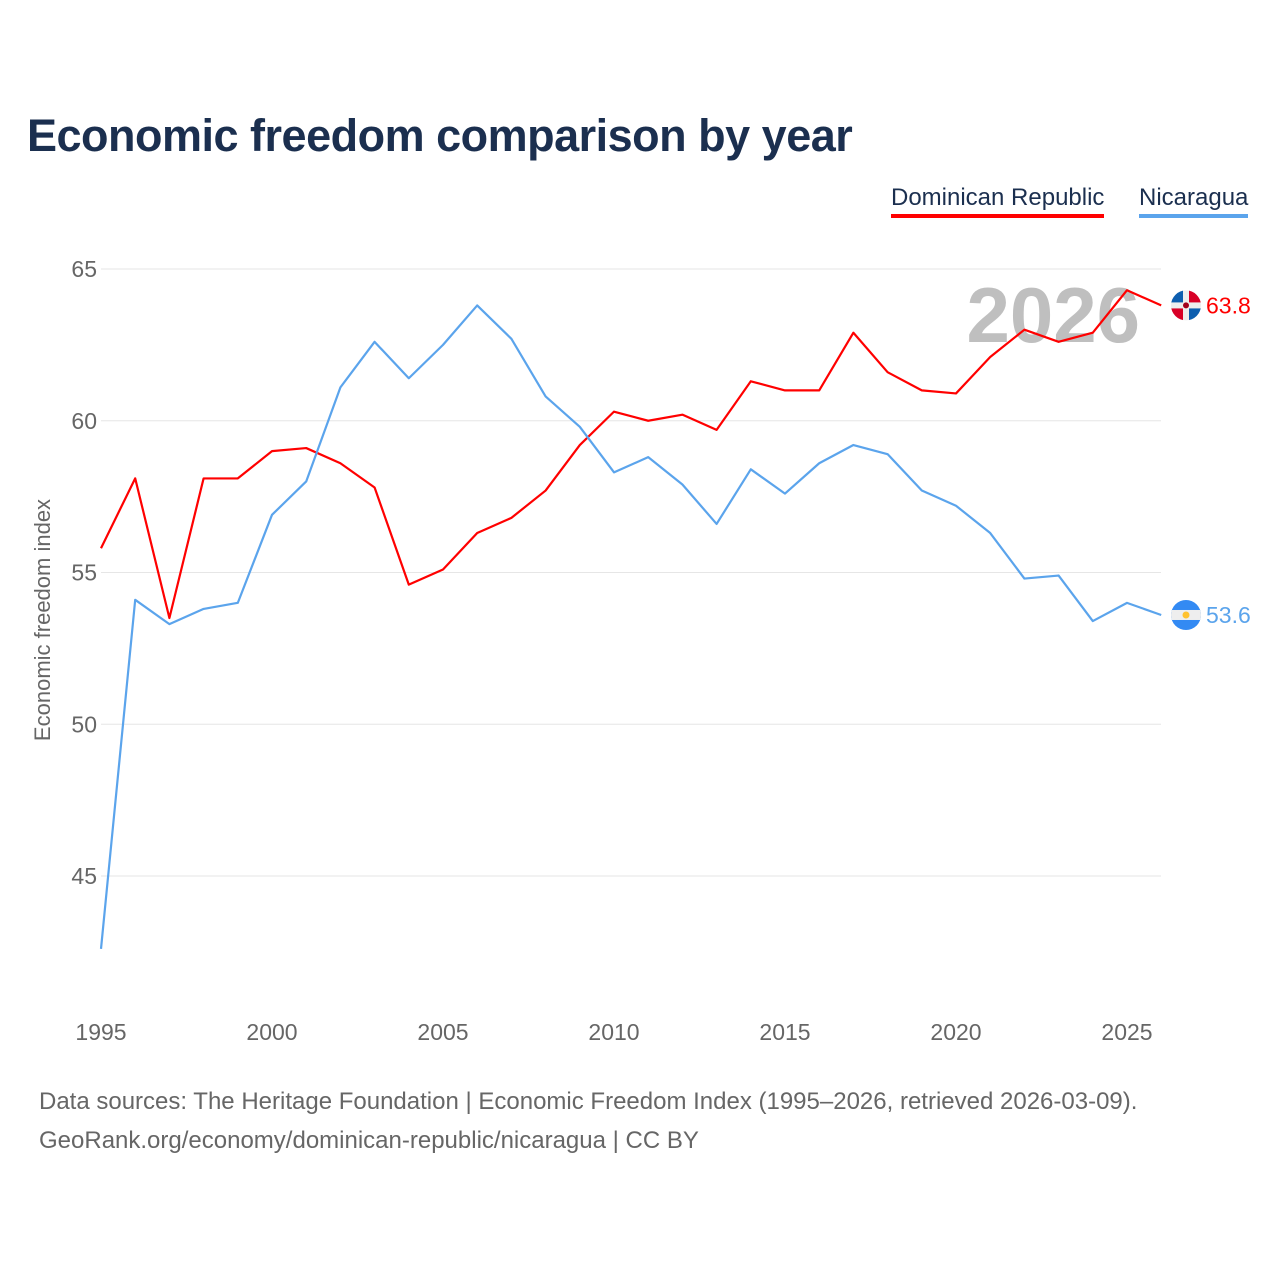  I want to click on flag-icon-dominican-republic, so click(1186, 305).